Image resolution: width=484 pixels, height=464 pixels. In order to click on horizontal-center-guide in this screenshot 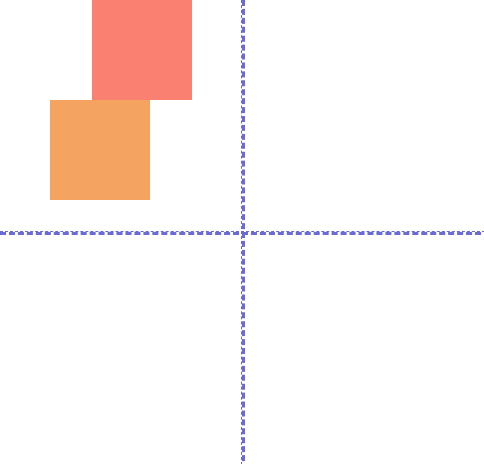, I will do `click(242, 233)`.